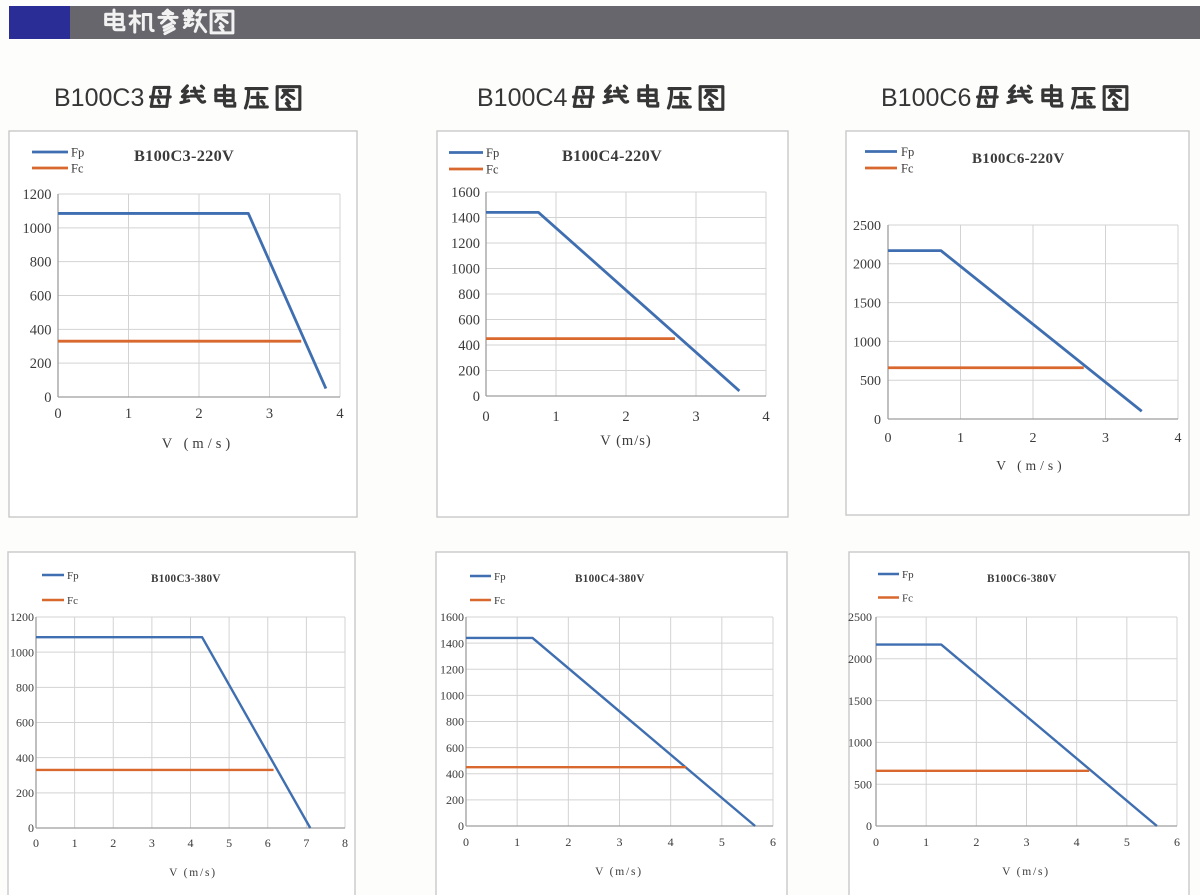  What do you see at coordinates (1018, 159) in the screenshot?
I see `svg-text: B100C6-220V` at bounding box center [1018, 159].